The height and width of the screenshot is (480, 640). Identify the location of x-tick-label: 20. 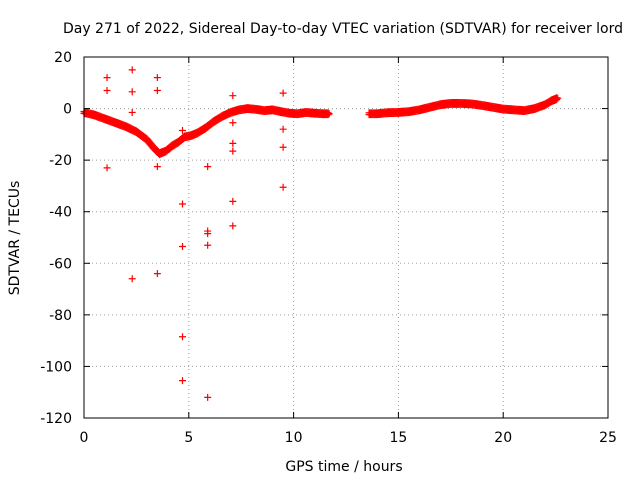
(503, 438).